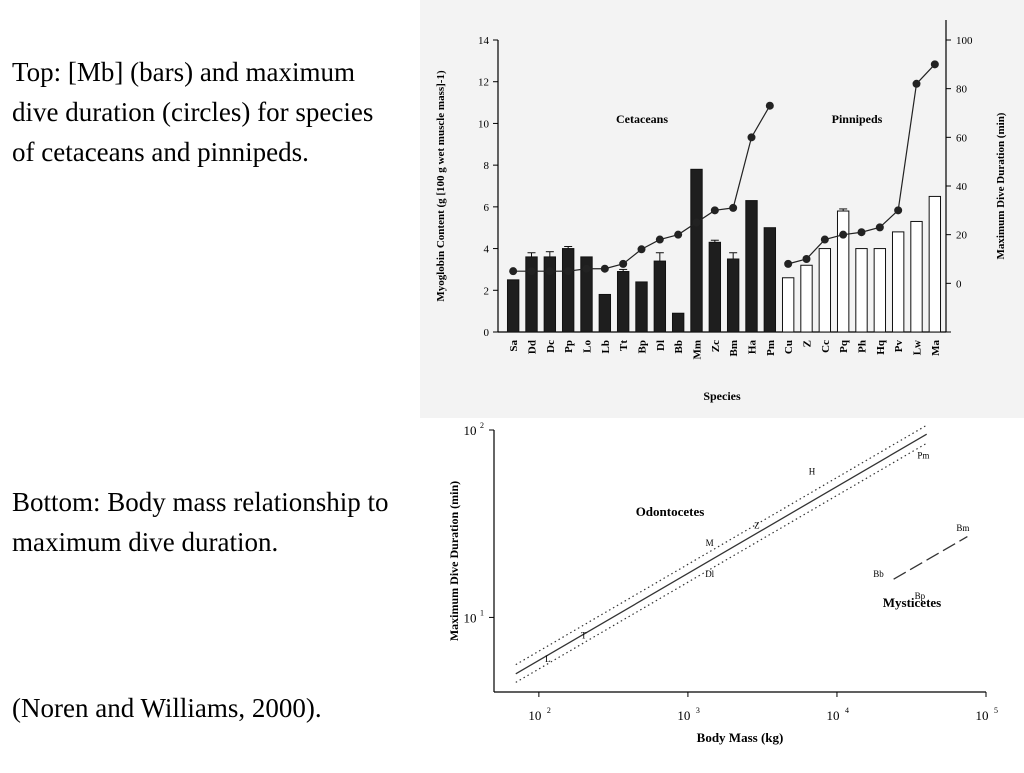 The height and width of the screenshot is (773, 1024). I want to click on x-tick-label: Tt, so click(624, 345).